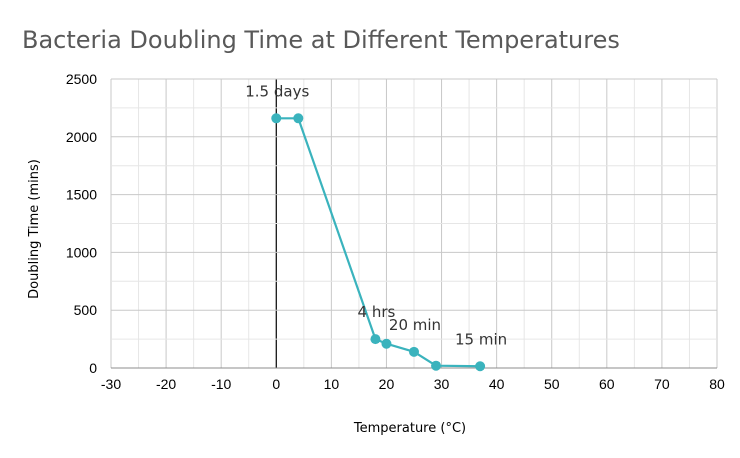 This screenshot has height=458, width=740. Describe the element at coordinates (413, 384) in the screenshot. I see `x-tick-labels: -30 -20 -10 0 10 20 30 40 50 60 70 80` at that location.